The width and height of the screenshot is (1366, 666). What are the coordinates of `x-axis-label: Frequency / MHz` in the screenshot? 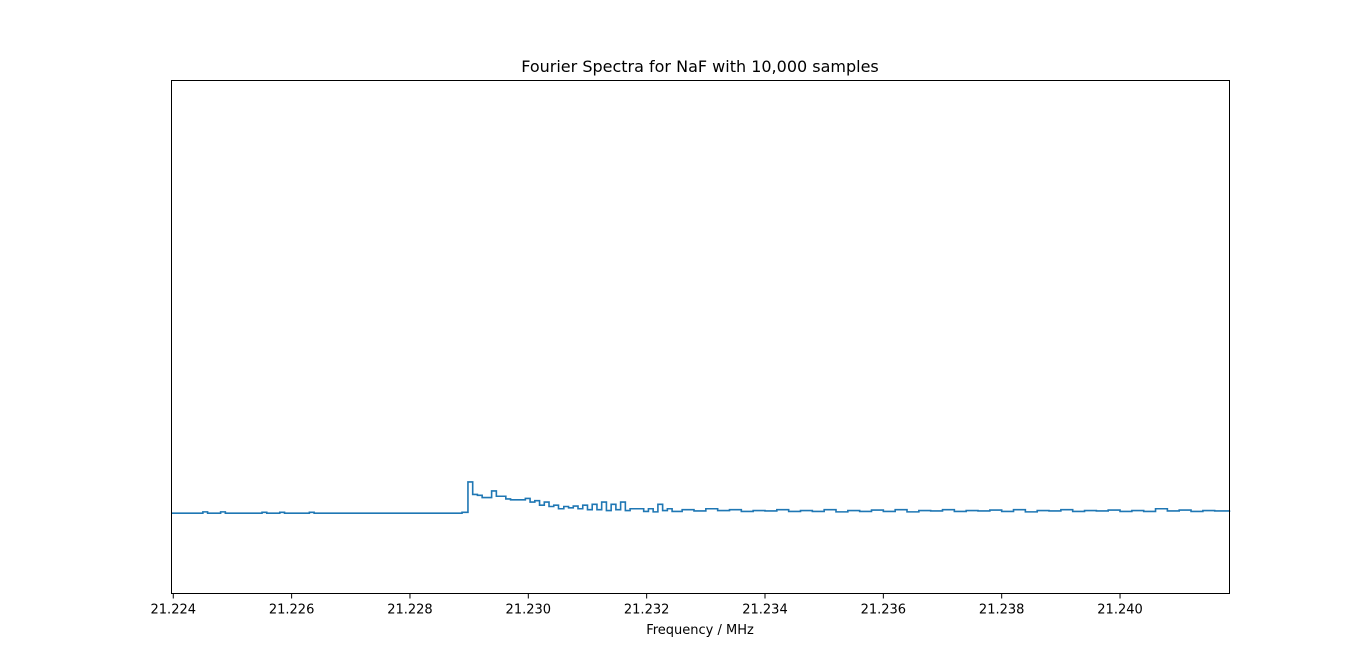 It's located at (700, 630).